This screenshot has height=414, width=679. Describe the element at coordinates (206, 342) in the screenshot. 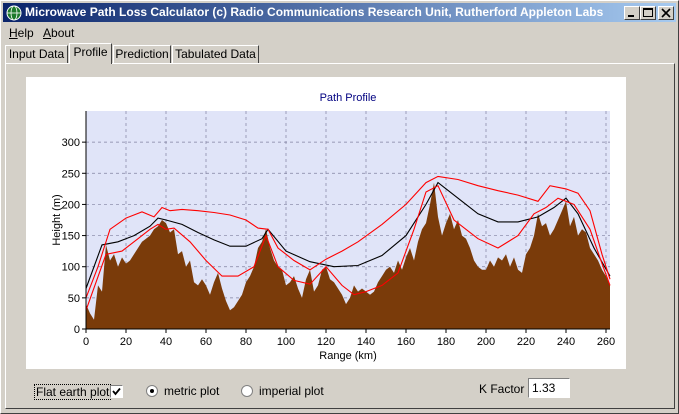

I see `x-tick-label: 60` at that location.